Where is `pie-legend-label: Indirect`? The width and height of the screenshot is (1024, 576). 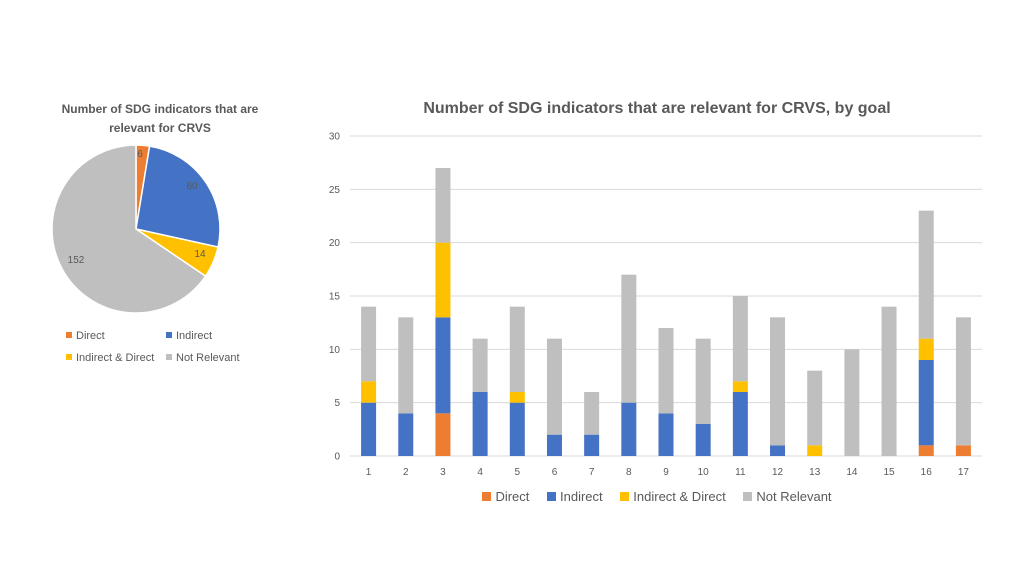
pie-legend-label: Indirect is located at coordinates (194, 336).